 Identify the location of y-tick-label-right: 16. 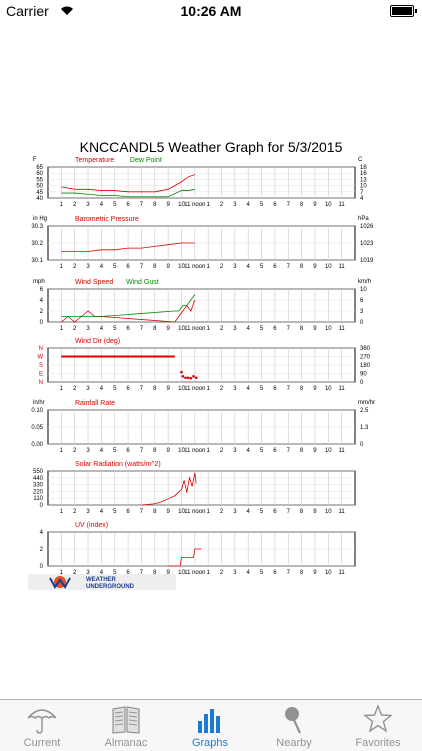
(363, 174).